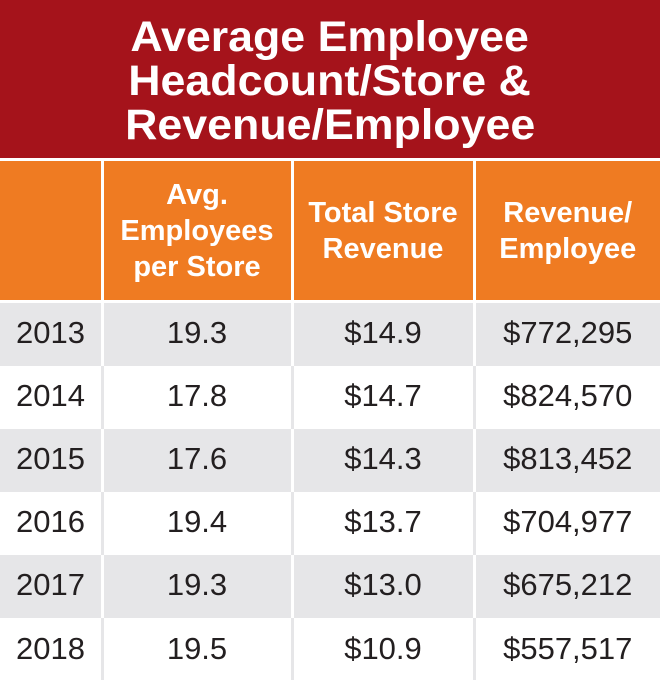  What do you see at coordinates (51, 230) in the screenshot?
I see `header-year` at bounding box center [51, 230].